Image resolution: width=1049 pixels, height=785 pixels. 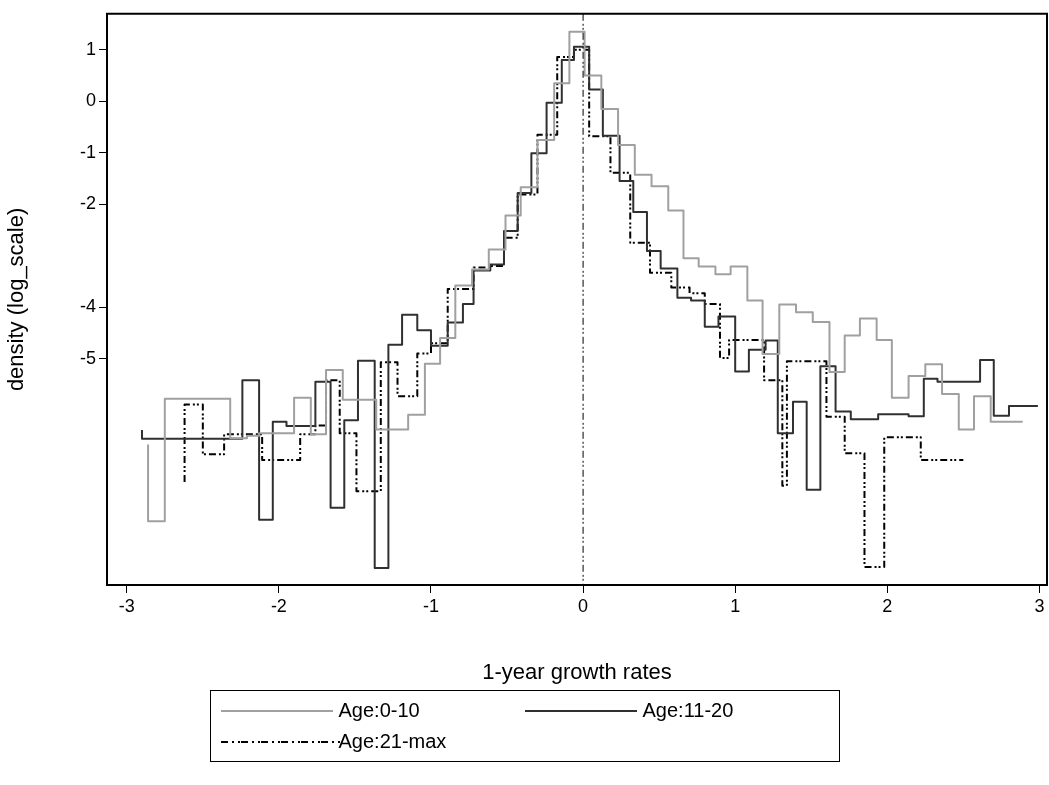 What do you see at coordinates (278, 605) in the screenshot?
I see `x-tick-label: -2` at bounding box center [278, 605].